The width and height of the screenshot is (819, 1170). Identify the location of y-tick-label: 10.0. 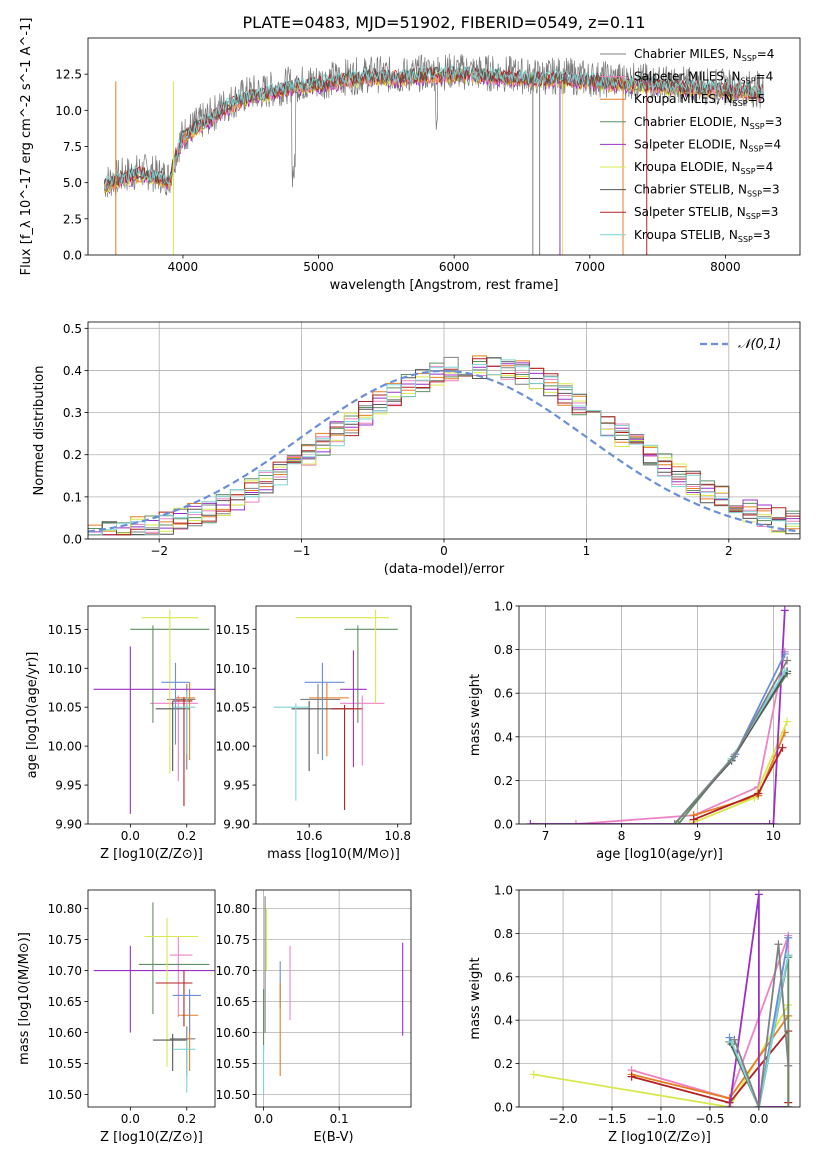
(68, 111).